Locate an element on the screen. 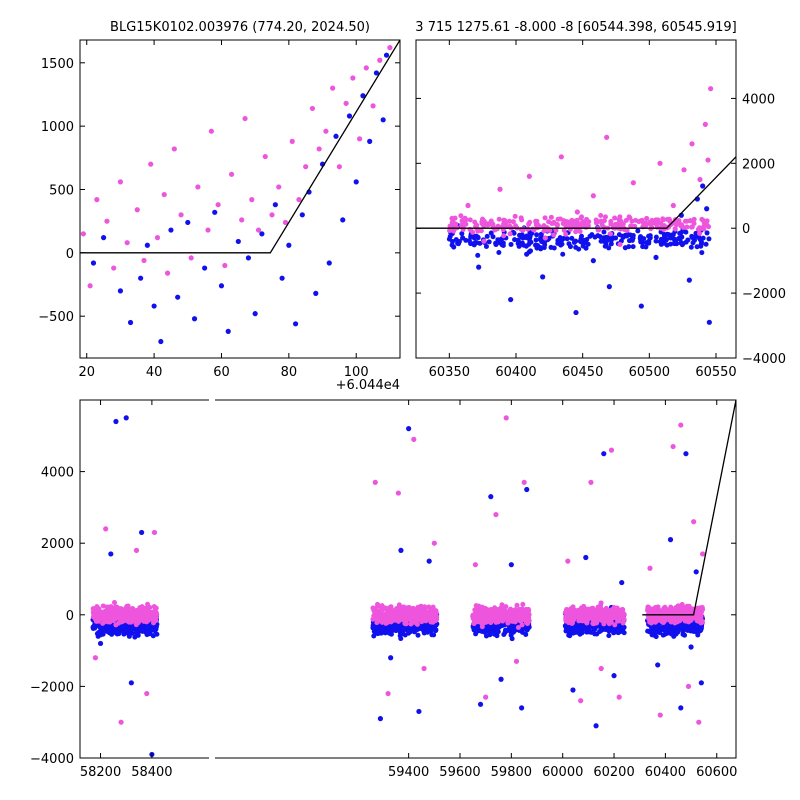 Image resolution: width=800 pixels, height=800 pixels. y-tick-label: −500 is located at coordinates (56, 317).